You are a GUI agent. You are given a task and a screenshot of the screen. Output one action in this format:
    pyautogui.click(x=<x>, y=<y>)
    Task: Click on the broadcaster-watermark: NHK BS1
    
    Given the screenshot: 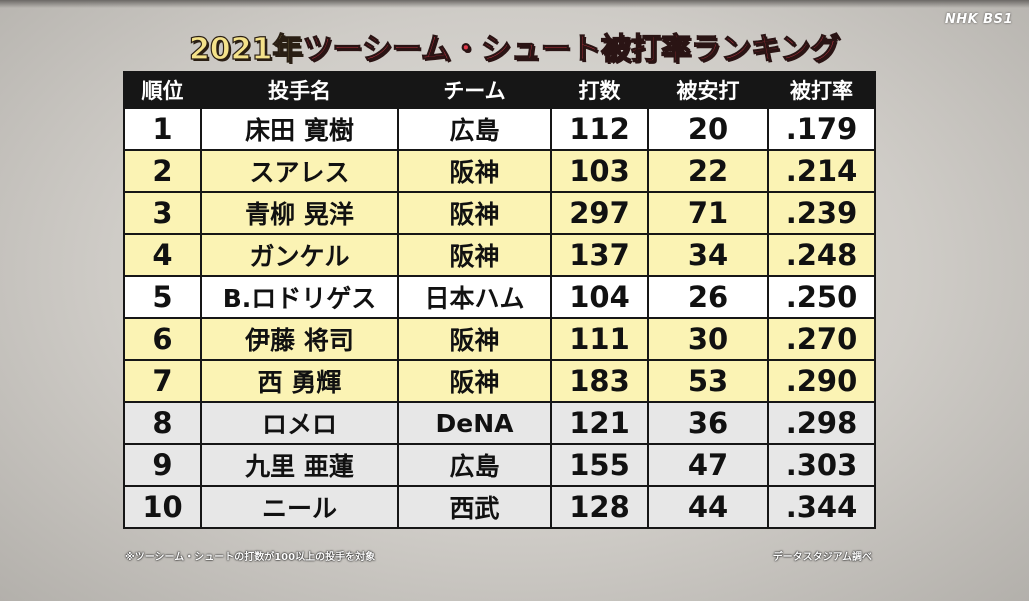 What is the action you would take?
    pyautogui.click(x=978, y=19)
    